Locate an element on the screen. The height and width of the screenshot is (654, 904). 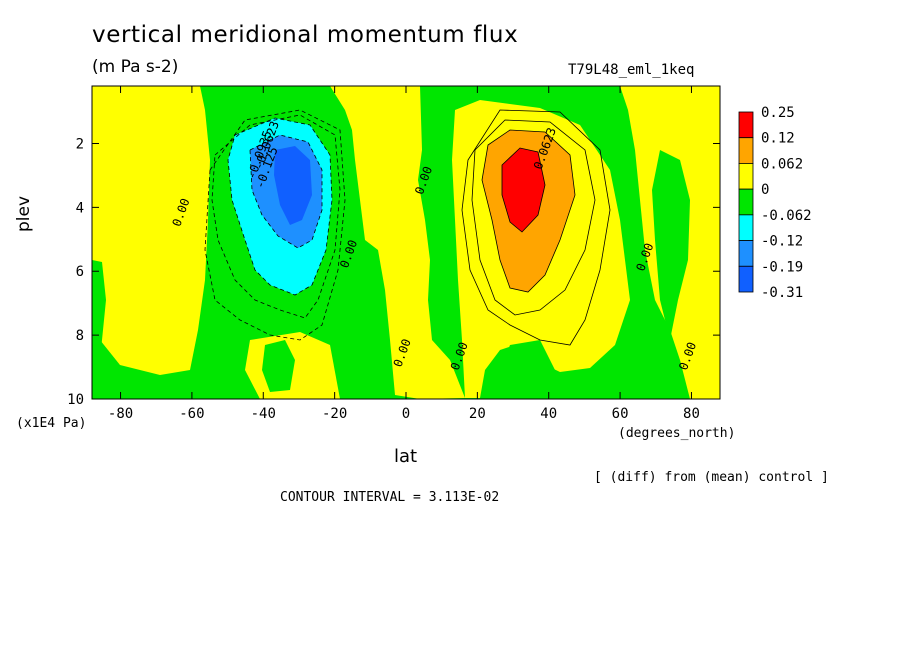
x-tick-label: -40 is located at coordinates (263, 414).